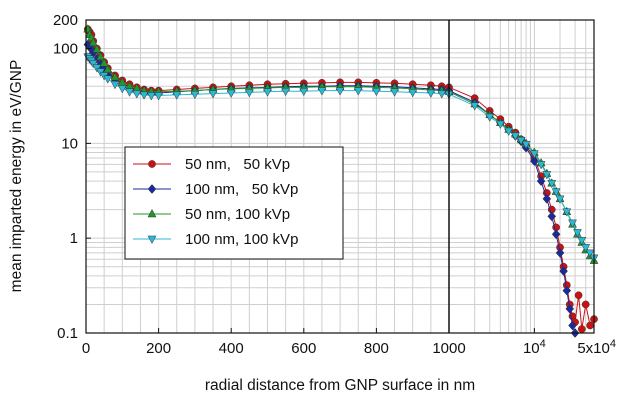  Describe the element at coordinates (231, 348) in the screenshot. I see `x-tick-label: 400` at that location.